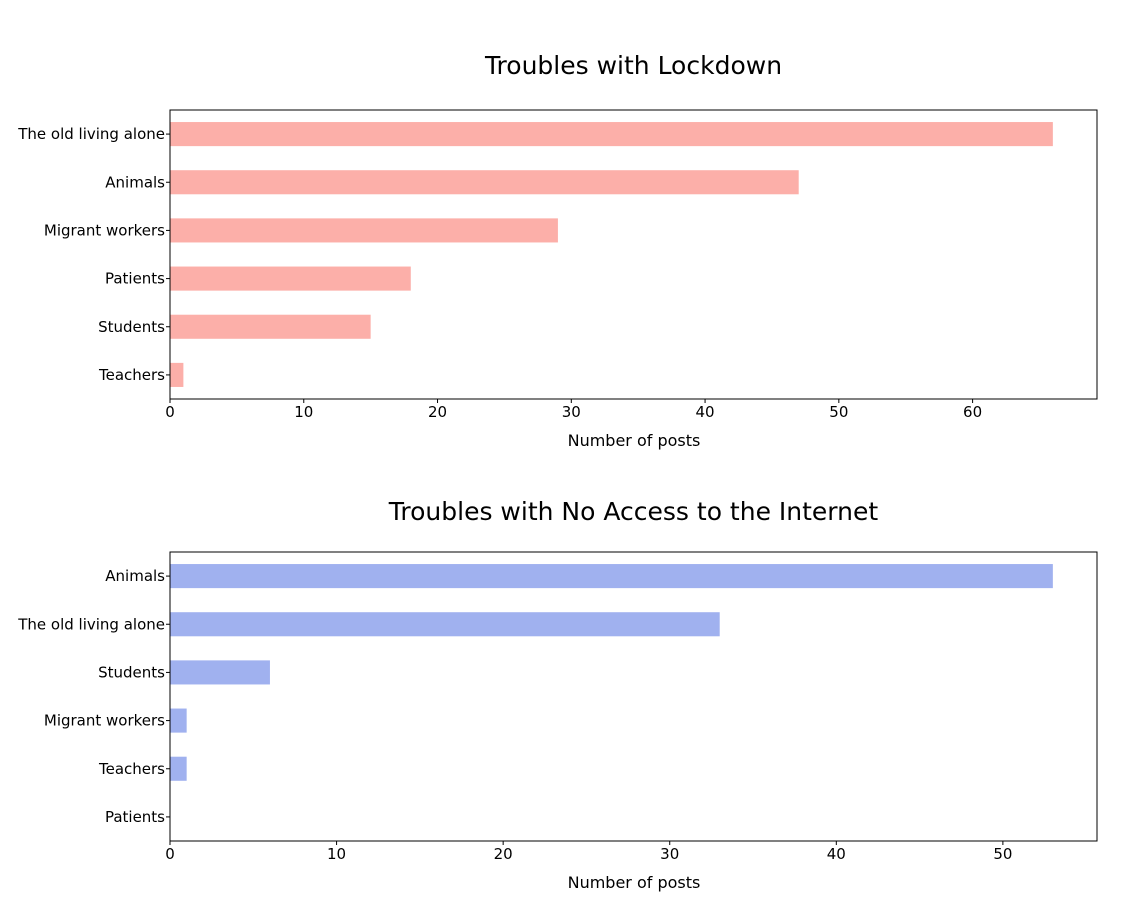 The width and height of the screenshot is (1130, 922). I want to click on chart-title: Troubles with Lockdown, so click(633, 65).